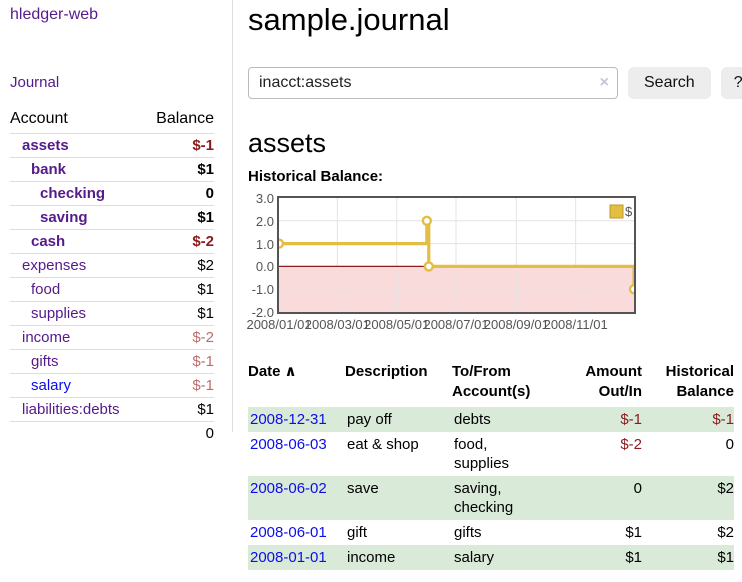 The height and width of the screenshot is (582, 742). Describe the element at coordinates (112, 120) in the screenshot. I see `accounts-header-row: Account Balance` at that location.